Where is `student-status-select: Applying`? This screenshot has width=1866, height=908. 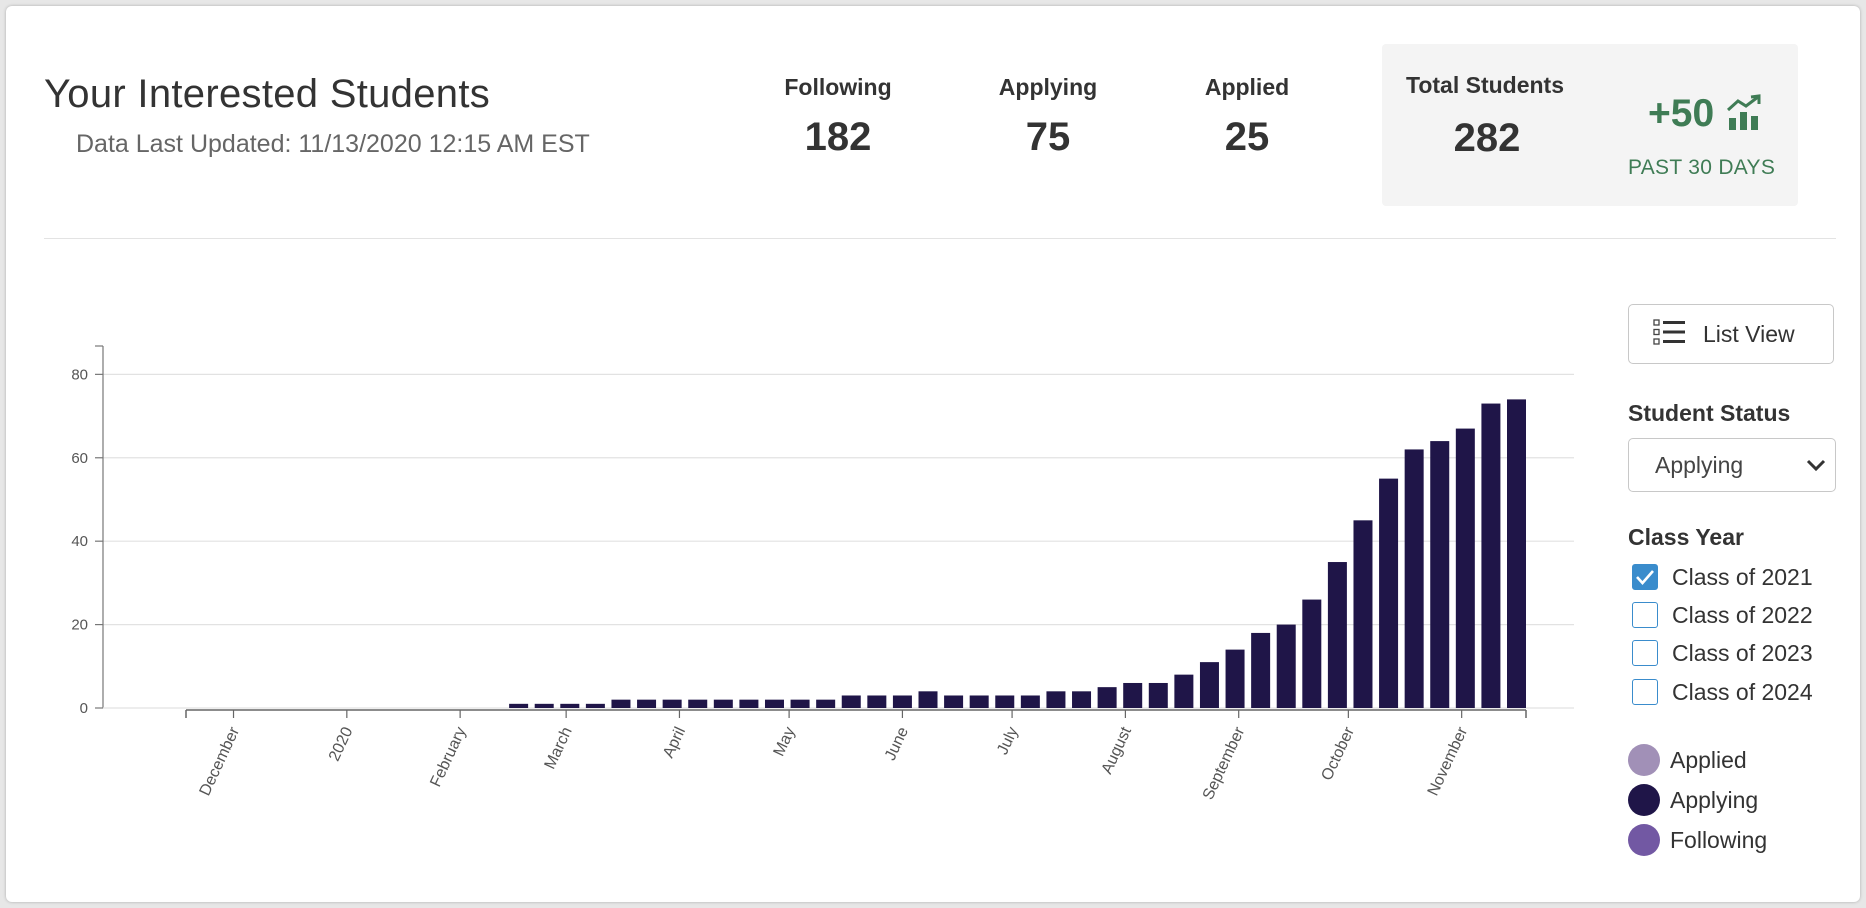
student-status-select: Applying is located at coordinates (1732, 465).